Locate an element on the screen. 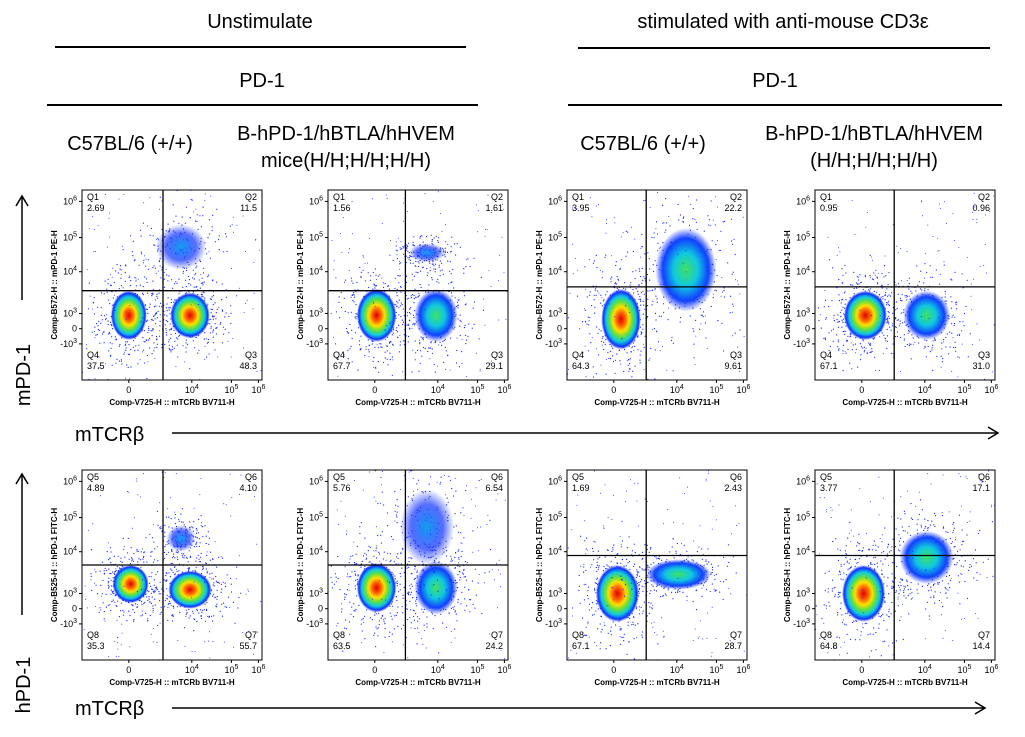 This screenshot has width=1025, height=737. quadrant-percent: 64.3 is located at coordinates (581, 366).